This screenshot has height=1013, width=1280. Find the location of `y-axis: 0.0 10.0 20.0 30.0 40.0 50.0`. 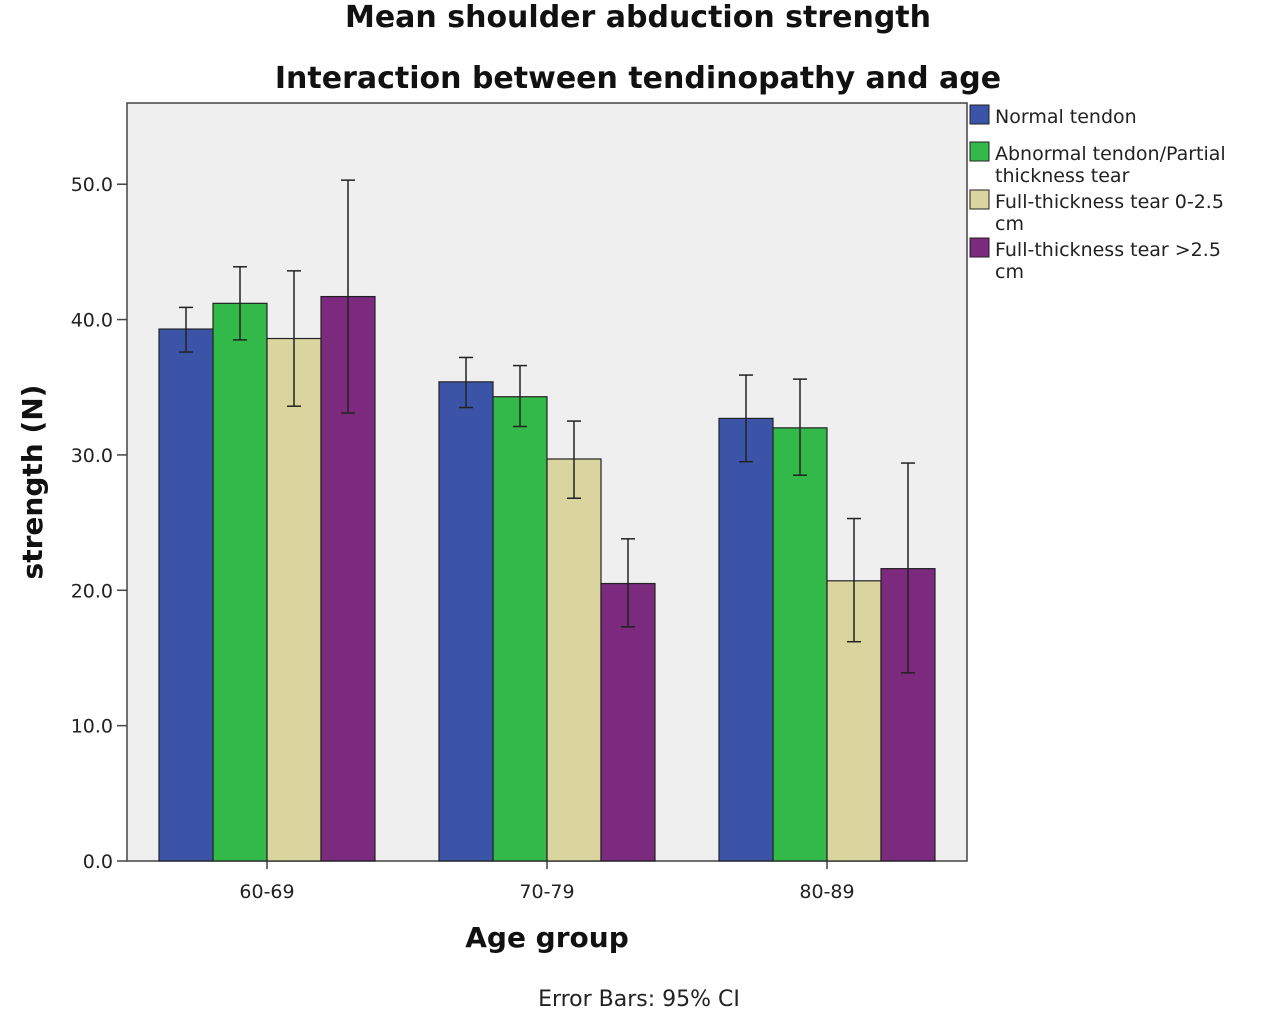

y-axis: 0.0 10.0 20.0 30.0 40.0 50.0 is located at coordinates (99, 523).